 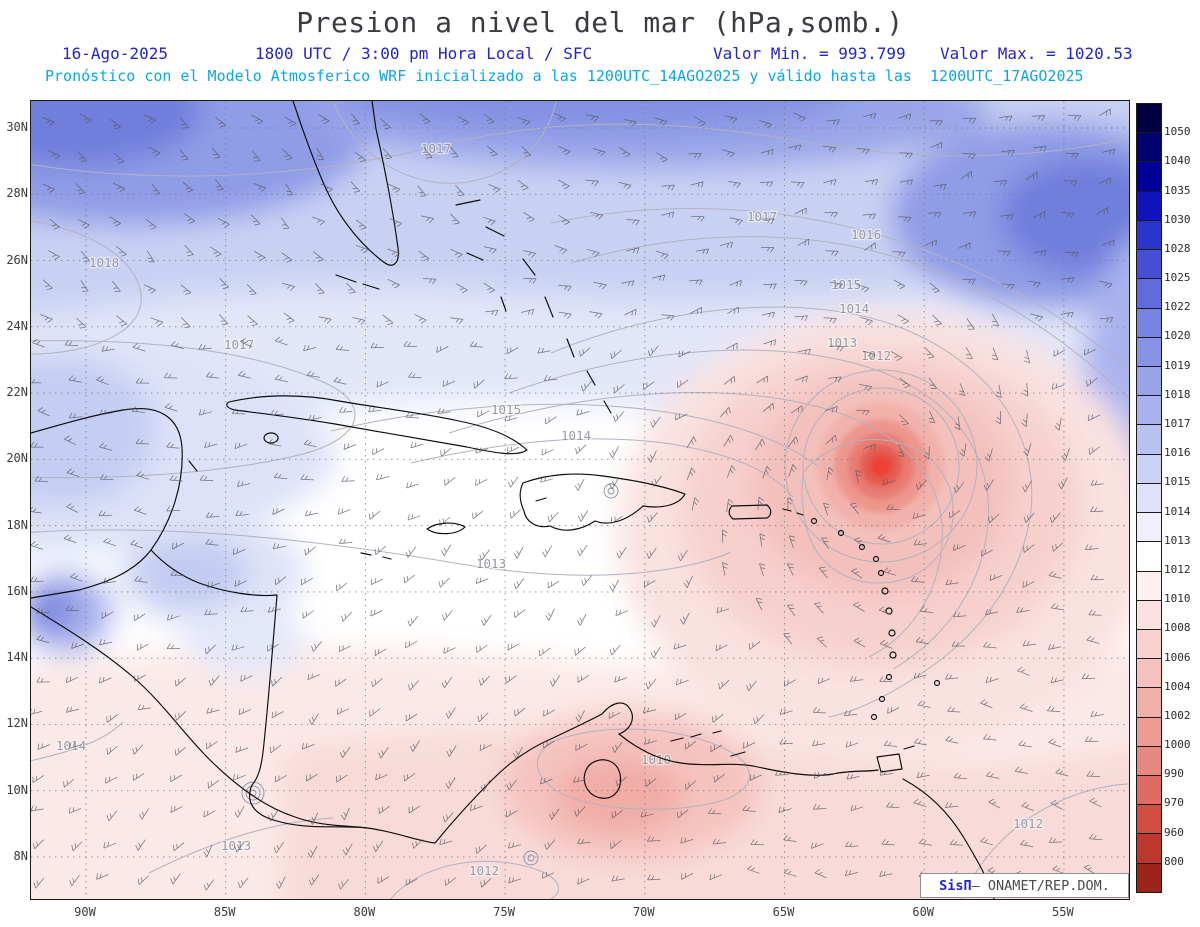 What do you see at coordinates (504, 912) in the screenshot?
I see `lon-tick-label: 75W` at bounding box center [504, 912].